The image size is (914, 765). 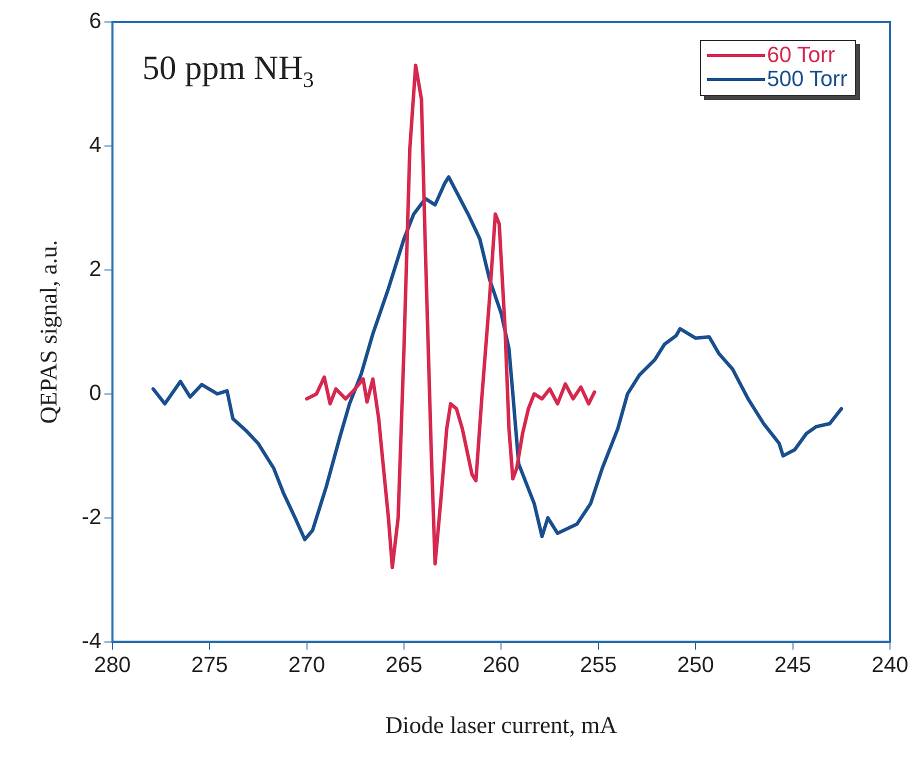 What do you see at coordinates (92, 640) in the screenshot?
I see `y-tick-label: -4` at bounding box center [92, 640].